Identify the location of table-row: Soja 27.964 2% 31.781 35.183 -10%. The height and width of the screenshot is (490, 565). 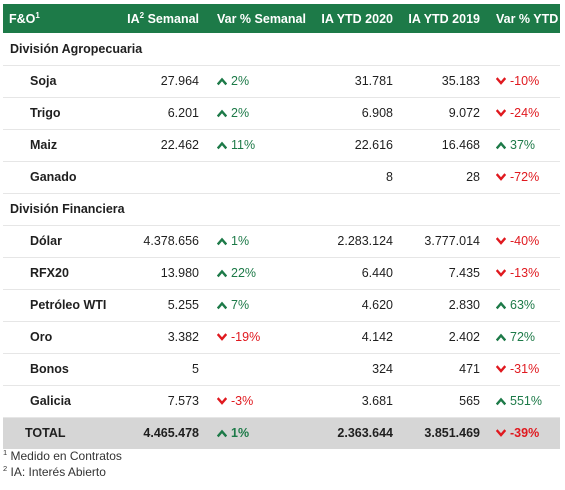
(281, 81).